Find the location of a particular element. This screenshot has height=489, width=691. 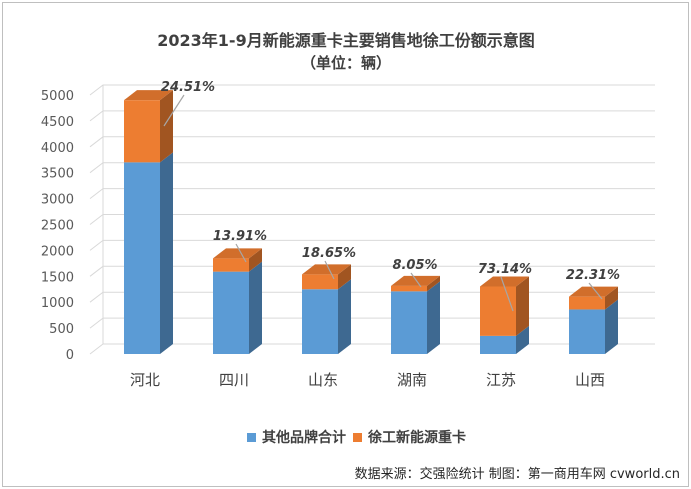

x-category-label: 四川 is located at coordinates (234, 380).